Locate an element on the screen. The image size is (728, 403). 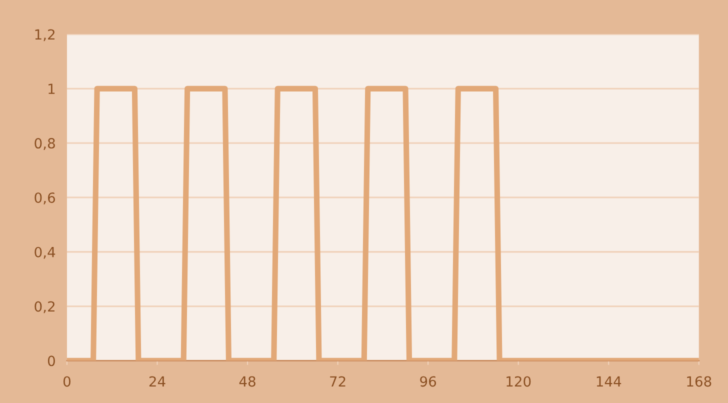
y-tick-label: 1,2 is located at coordinates (44, 35).